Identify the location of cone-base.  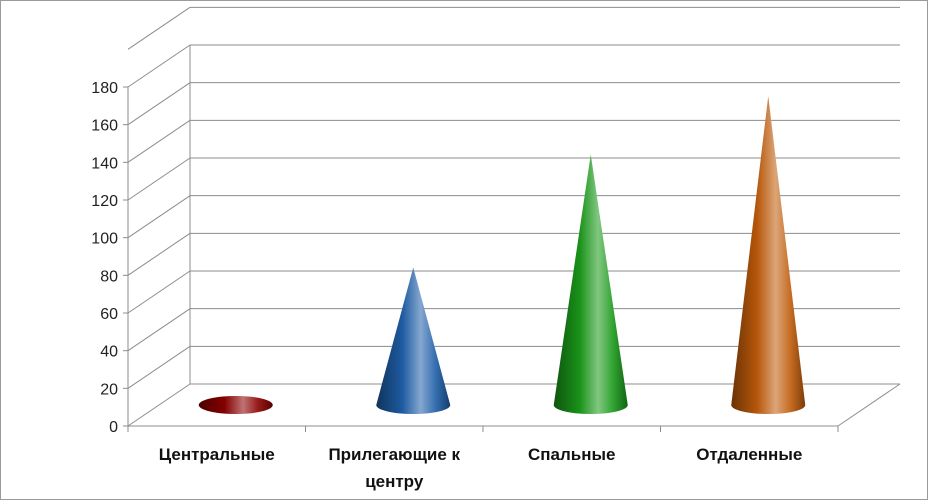
(235, 405).